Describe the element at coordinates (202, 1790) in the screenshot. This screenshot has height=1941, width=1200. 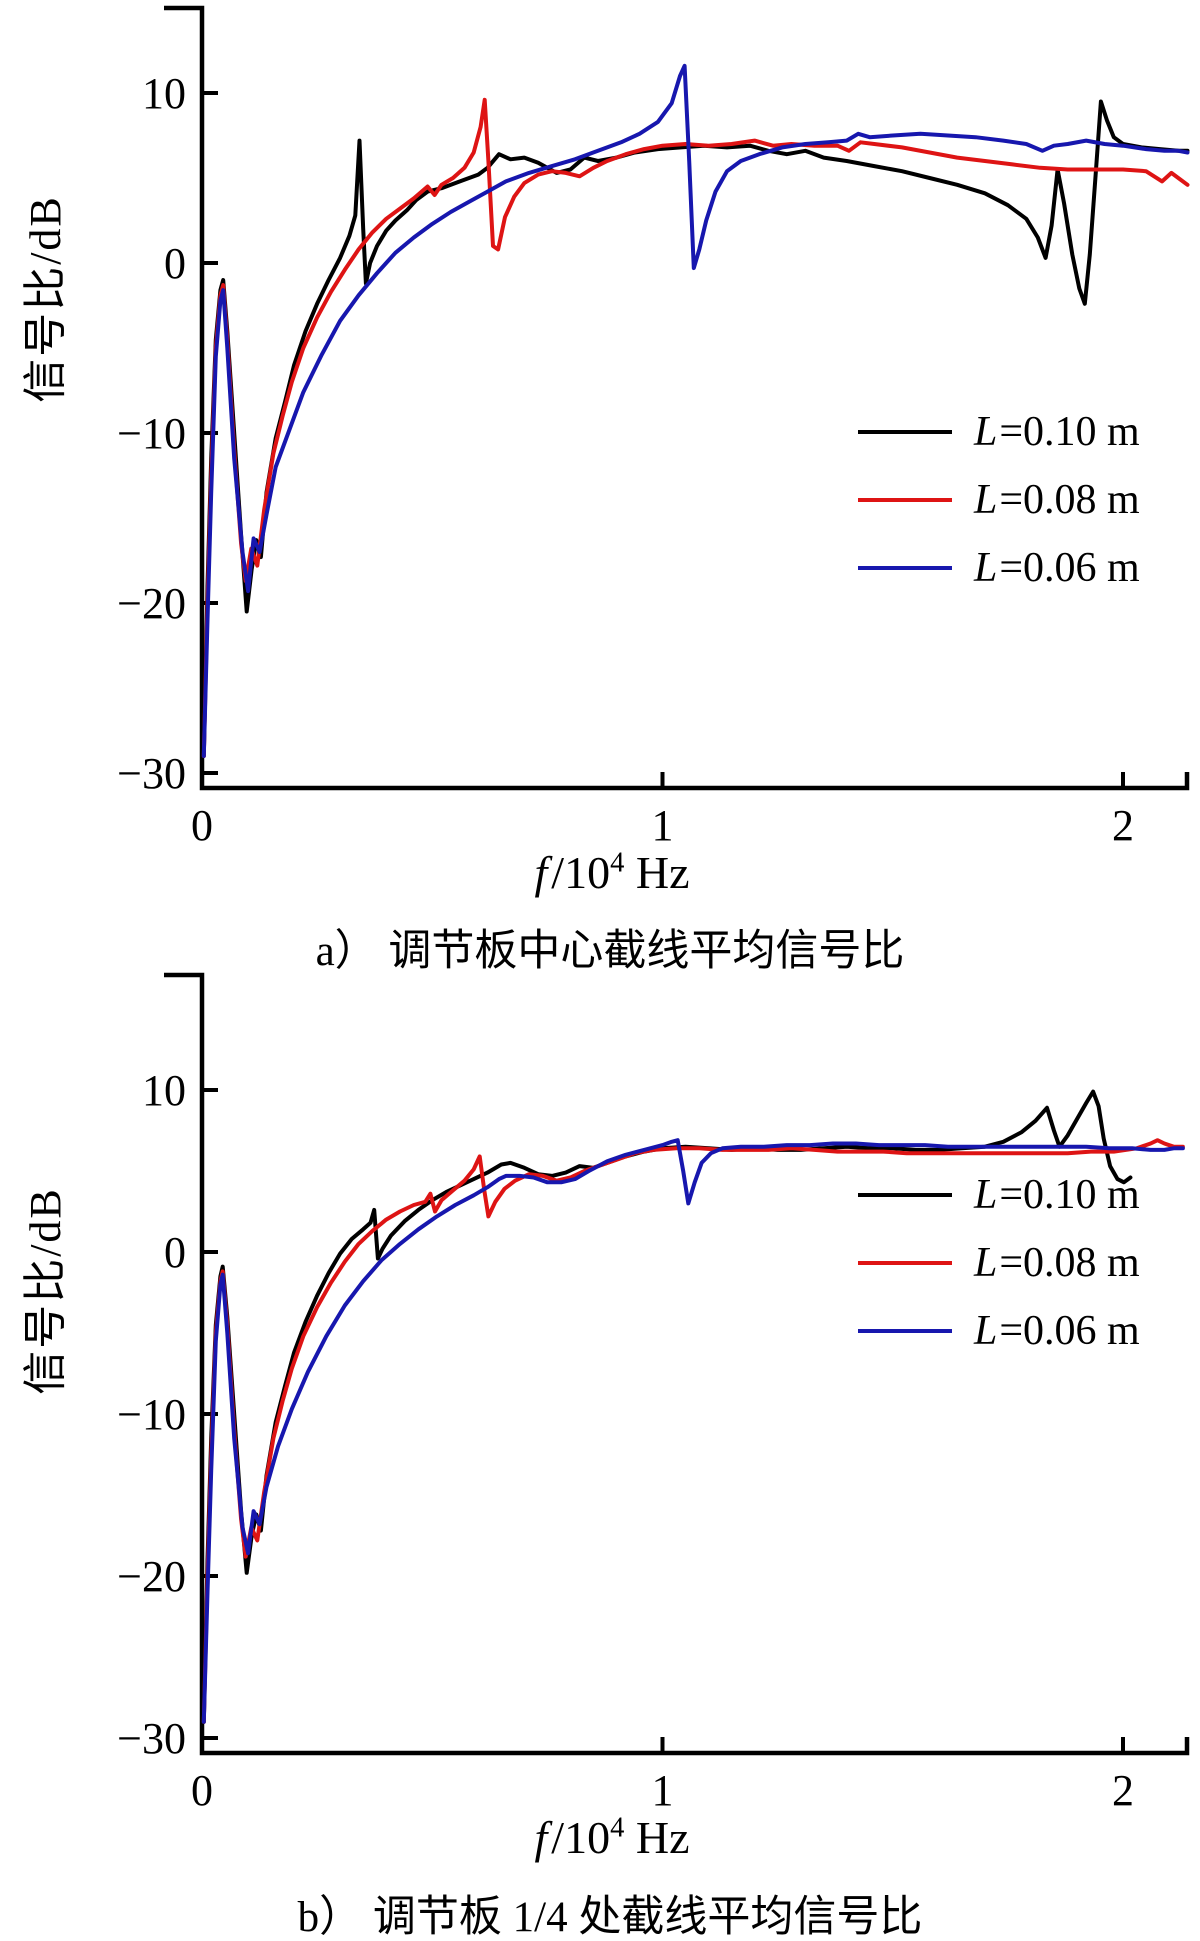
I see `chart-b-x-tick-label: 0` at that location.